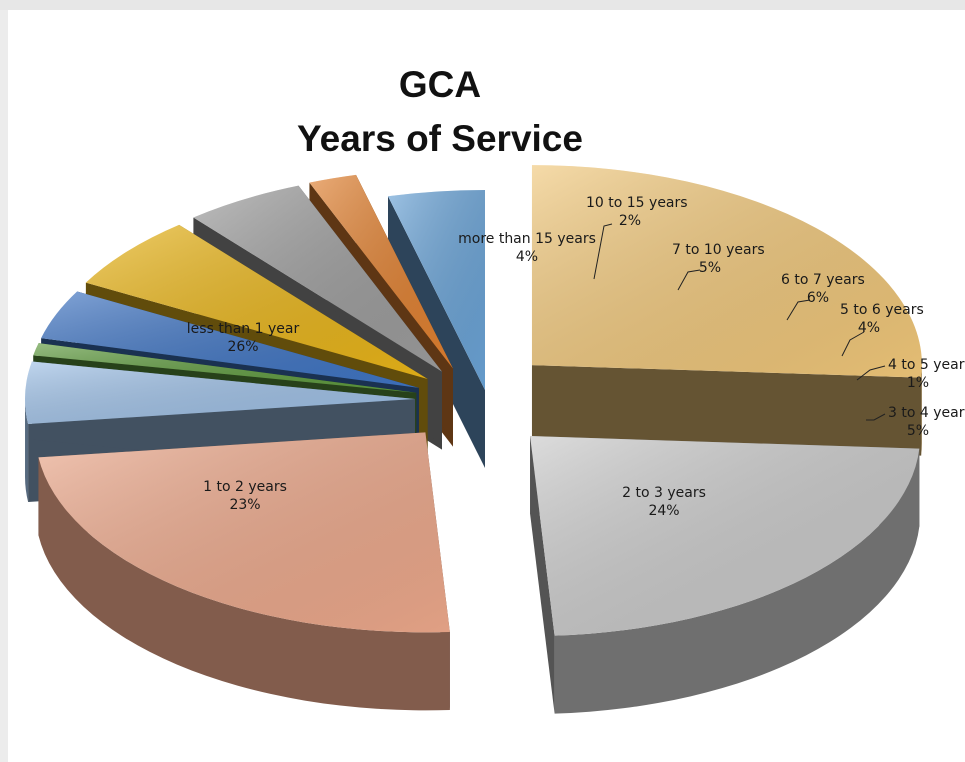 This screenshot has width=965, height=762. Describe the element at coordinates (245, 487) in the screenshot. I see `slice-category-label: 1 to 2 years` at that location.